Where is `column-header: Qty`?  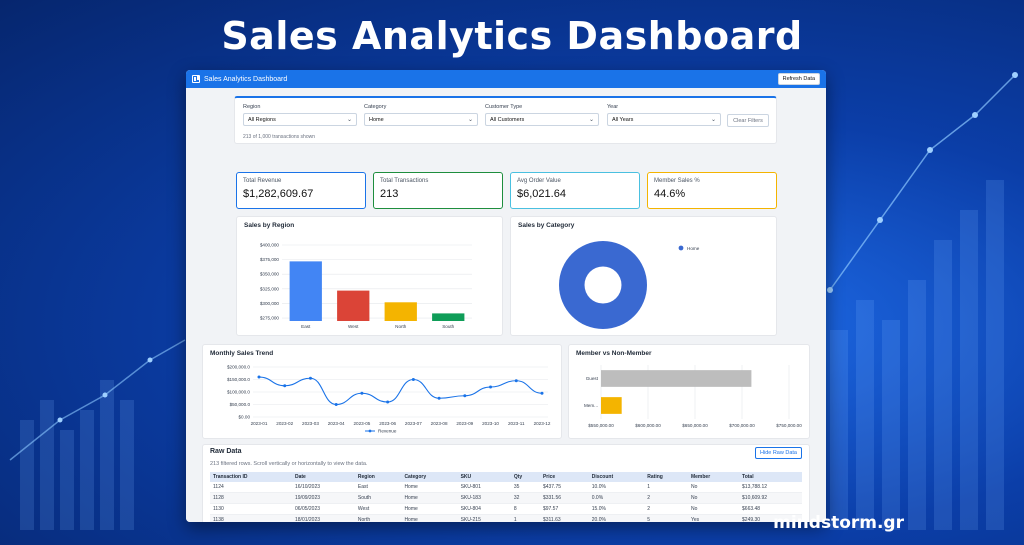 column-header: Qty is located at coordinates (525, 477).